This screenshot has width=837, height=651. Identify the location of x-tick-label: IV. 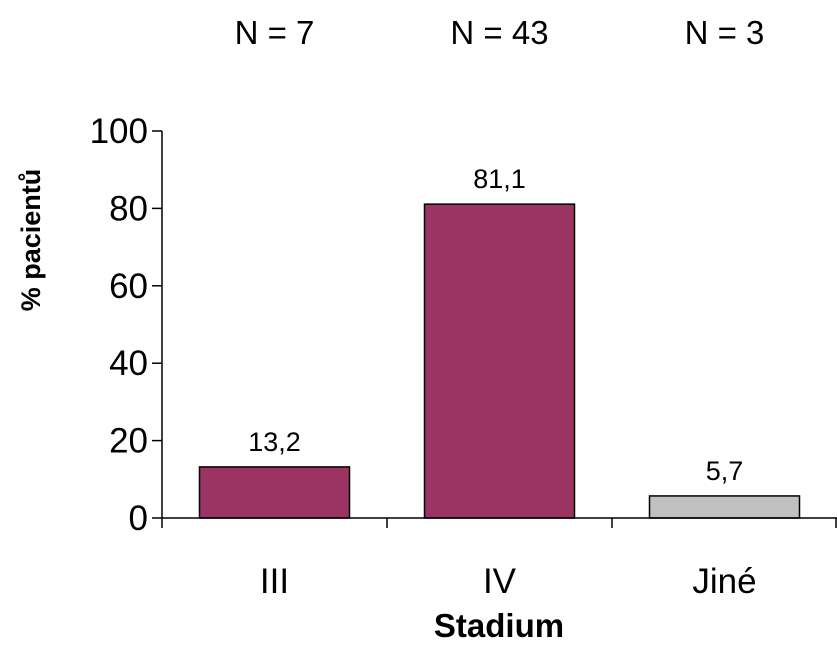
(500, 581).